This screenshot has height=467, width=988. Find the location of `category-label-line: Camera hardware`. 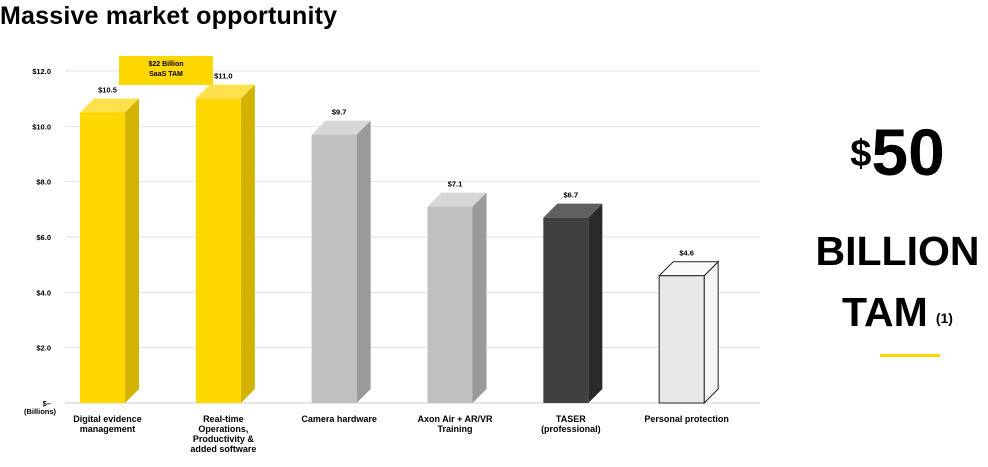

category-label-line: Camera hardware is located at coordinates (339, 419).